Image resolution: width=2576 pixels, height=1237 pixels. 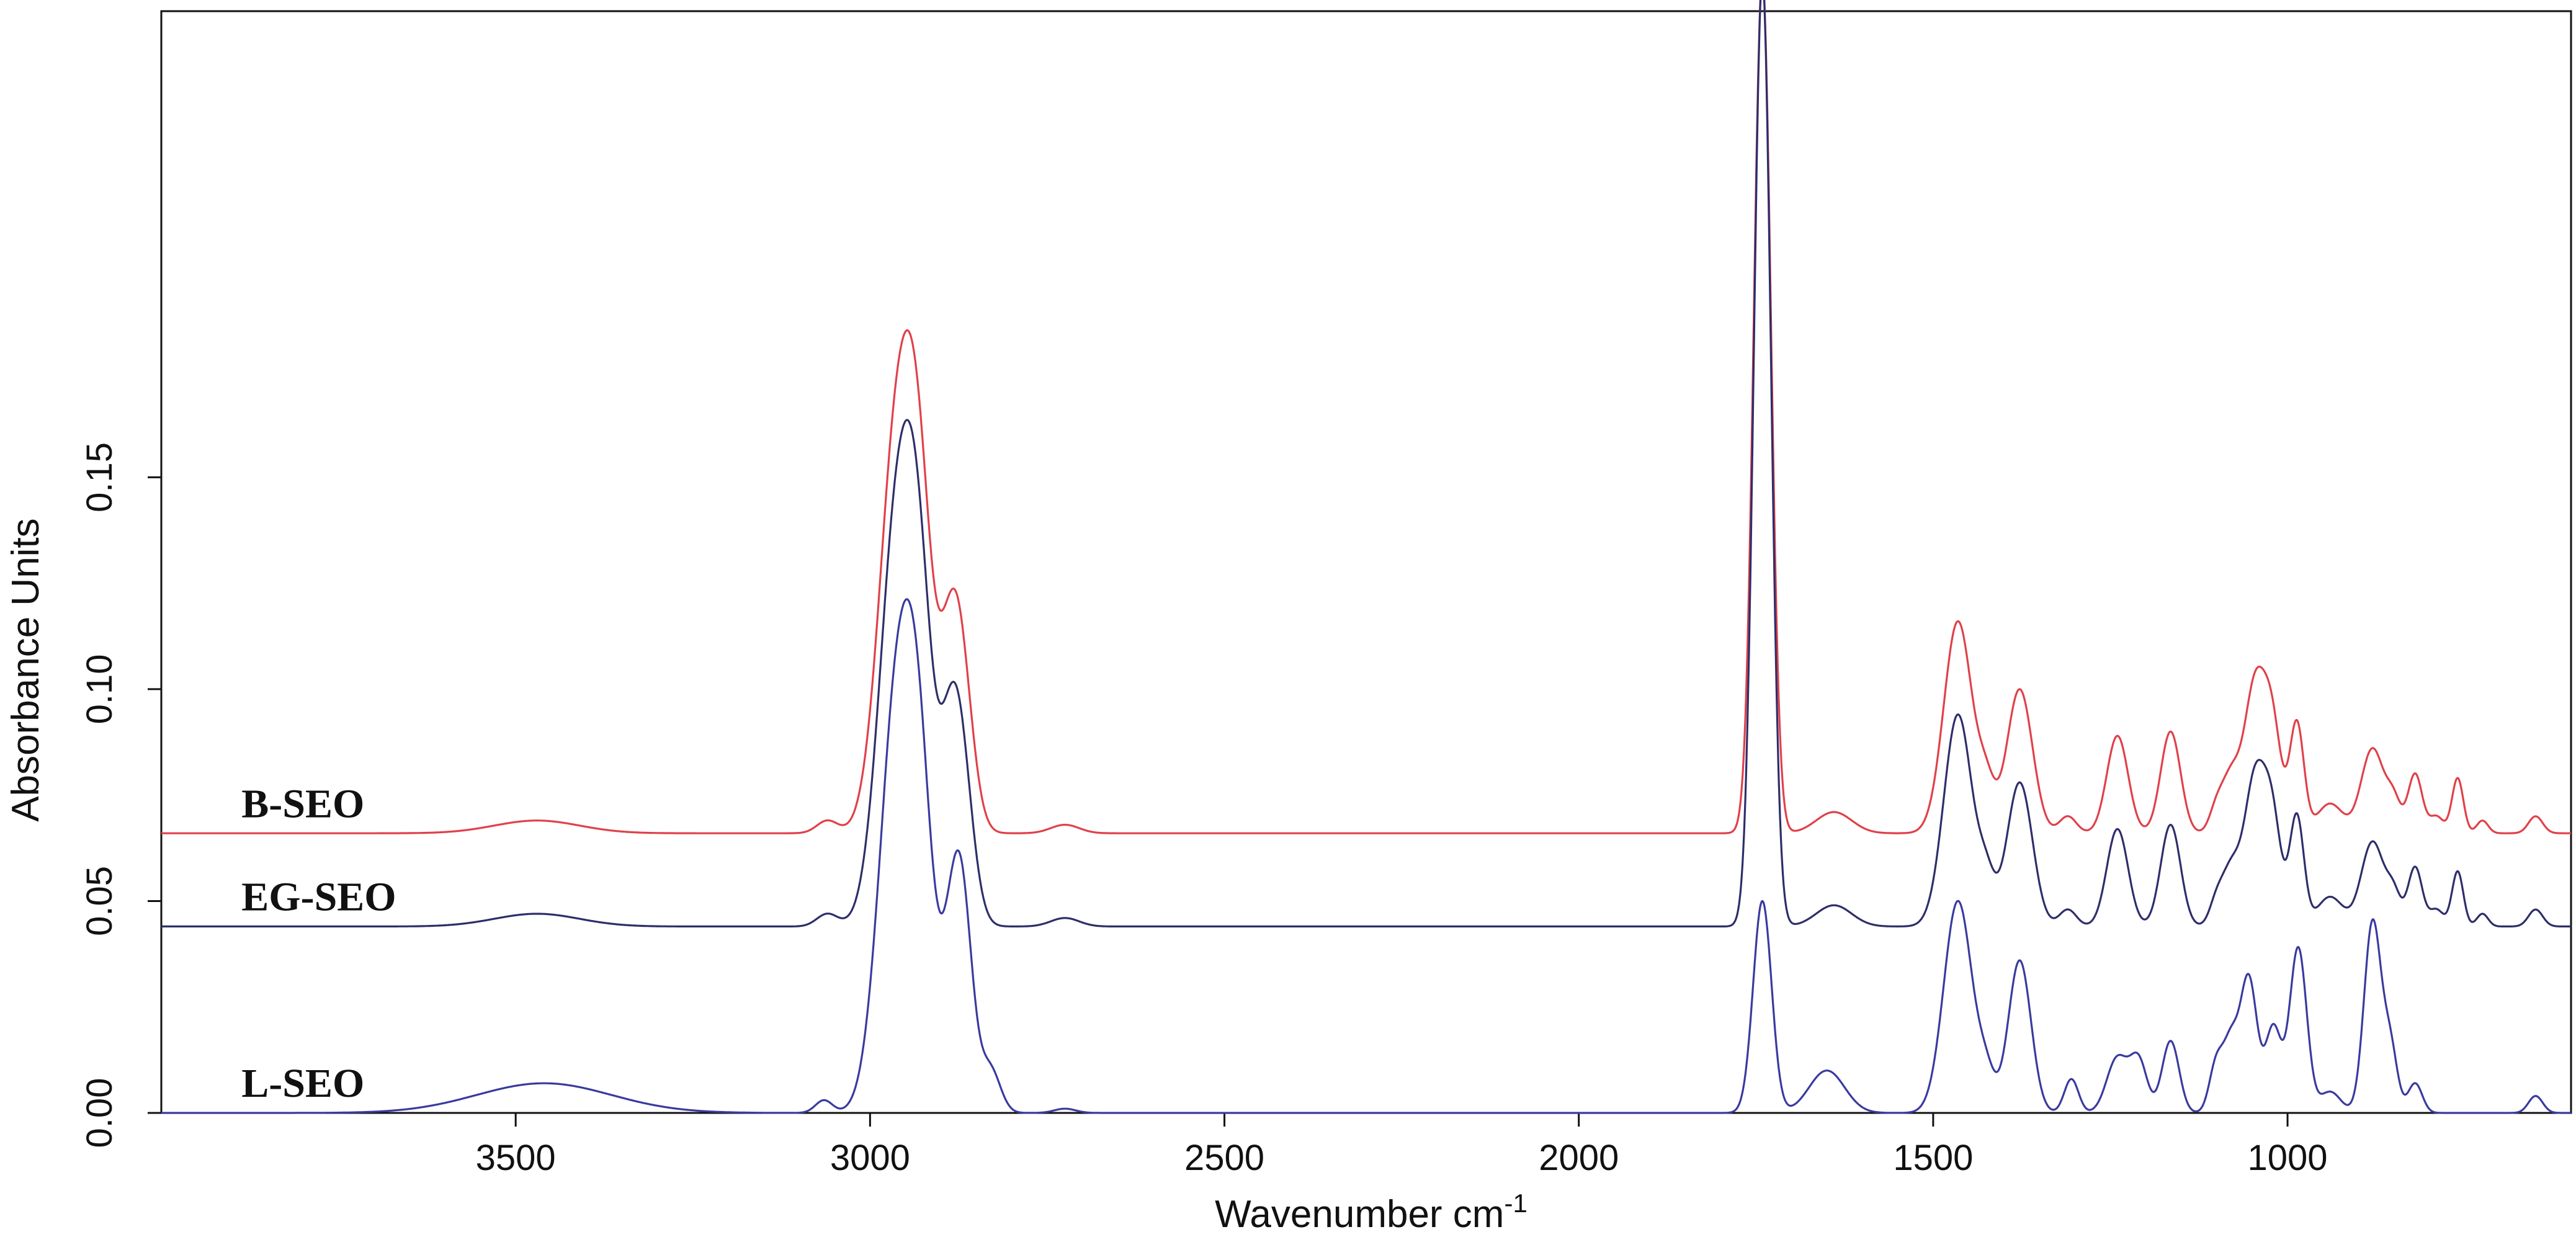 I want to click on y-axis-title: Absorbance Units, so click(x=25, y=669).